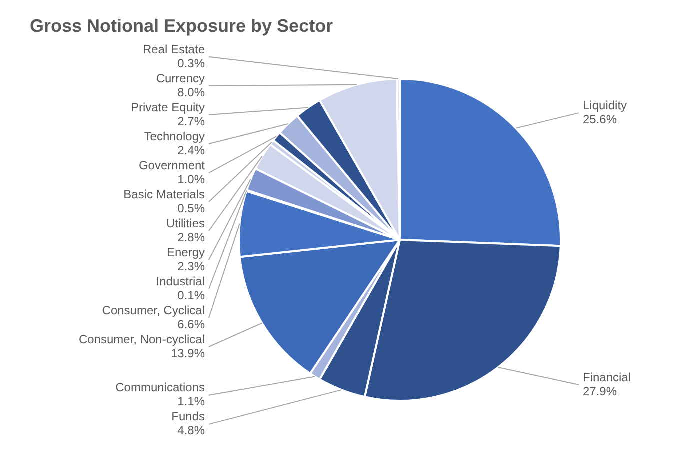  Describe the element at coordinates (160, 387) in the screenshot. I see `slice-label: Communications` at that location.